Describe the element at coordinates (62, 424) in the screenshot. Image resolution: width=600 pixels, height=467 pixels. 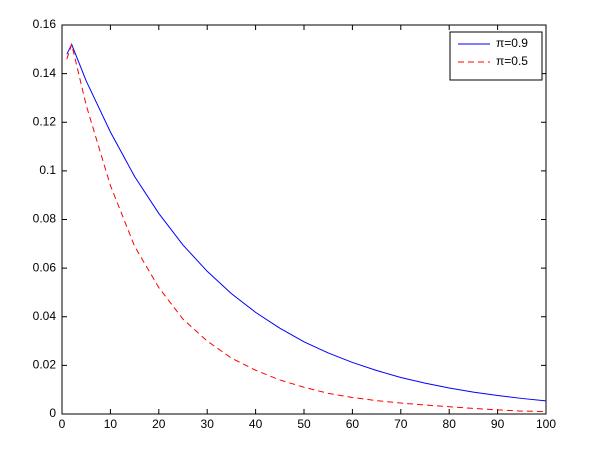
I see `x-tick-label: 0` at that location.